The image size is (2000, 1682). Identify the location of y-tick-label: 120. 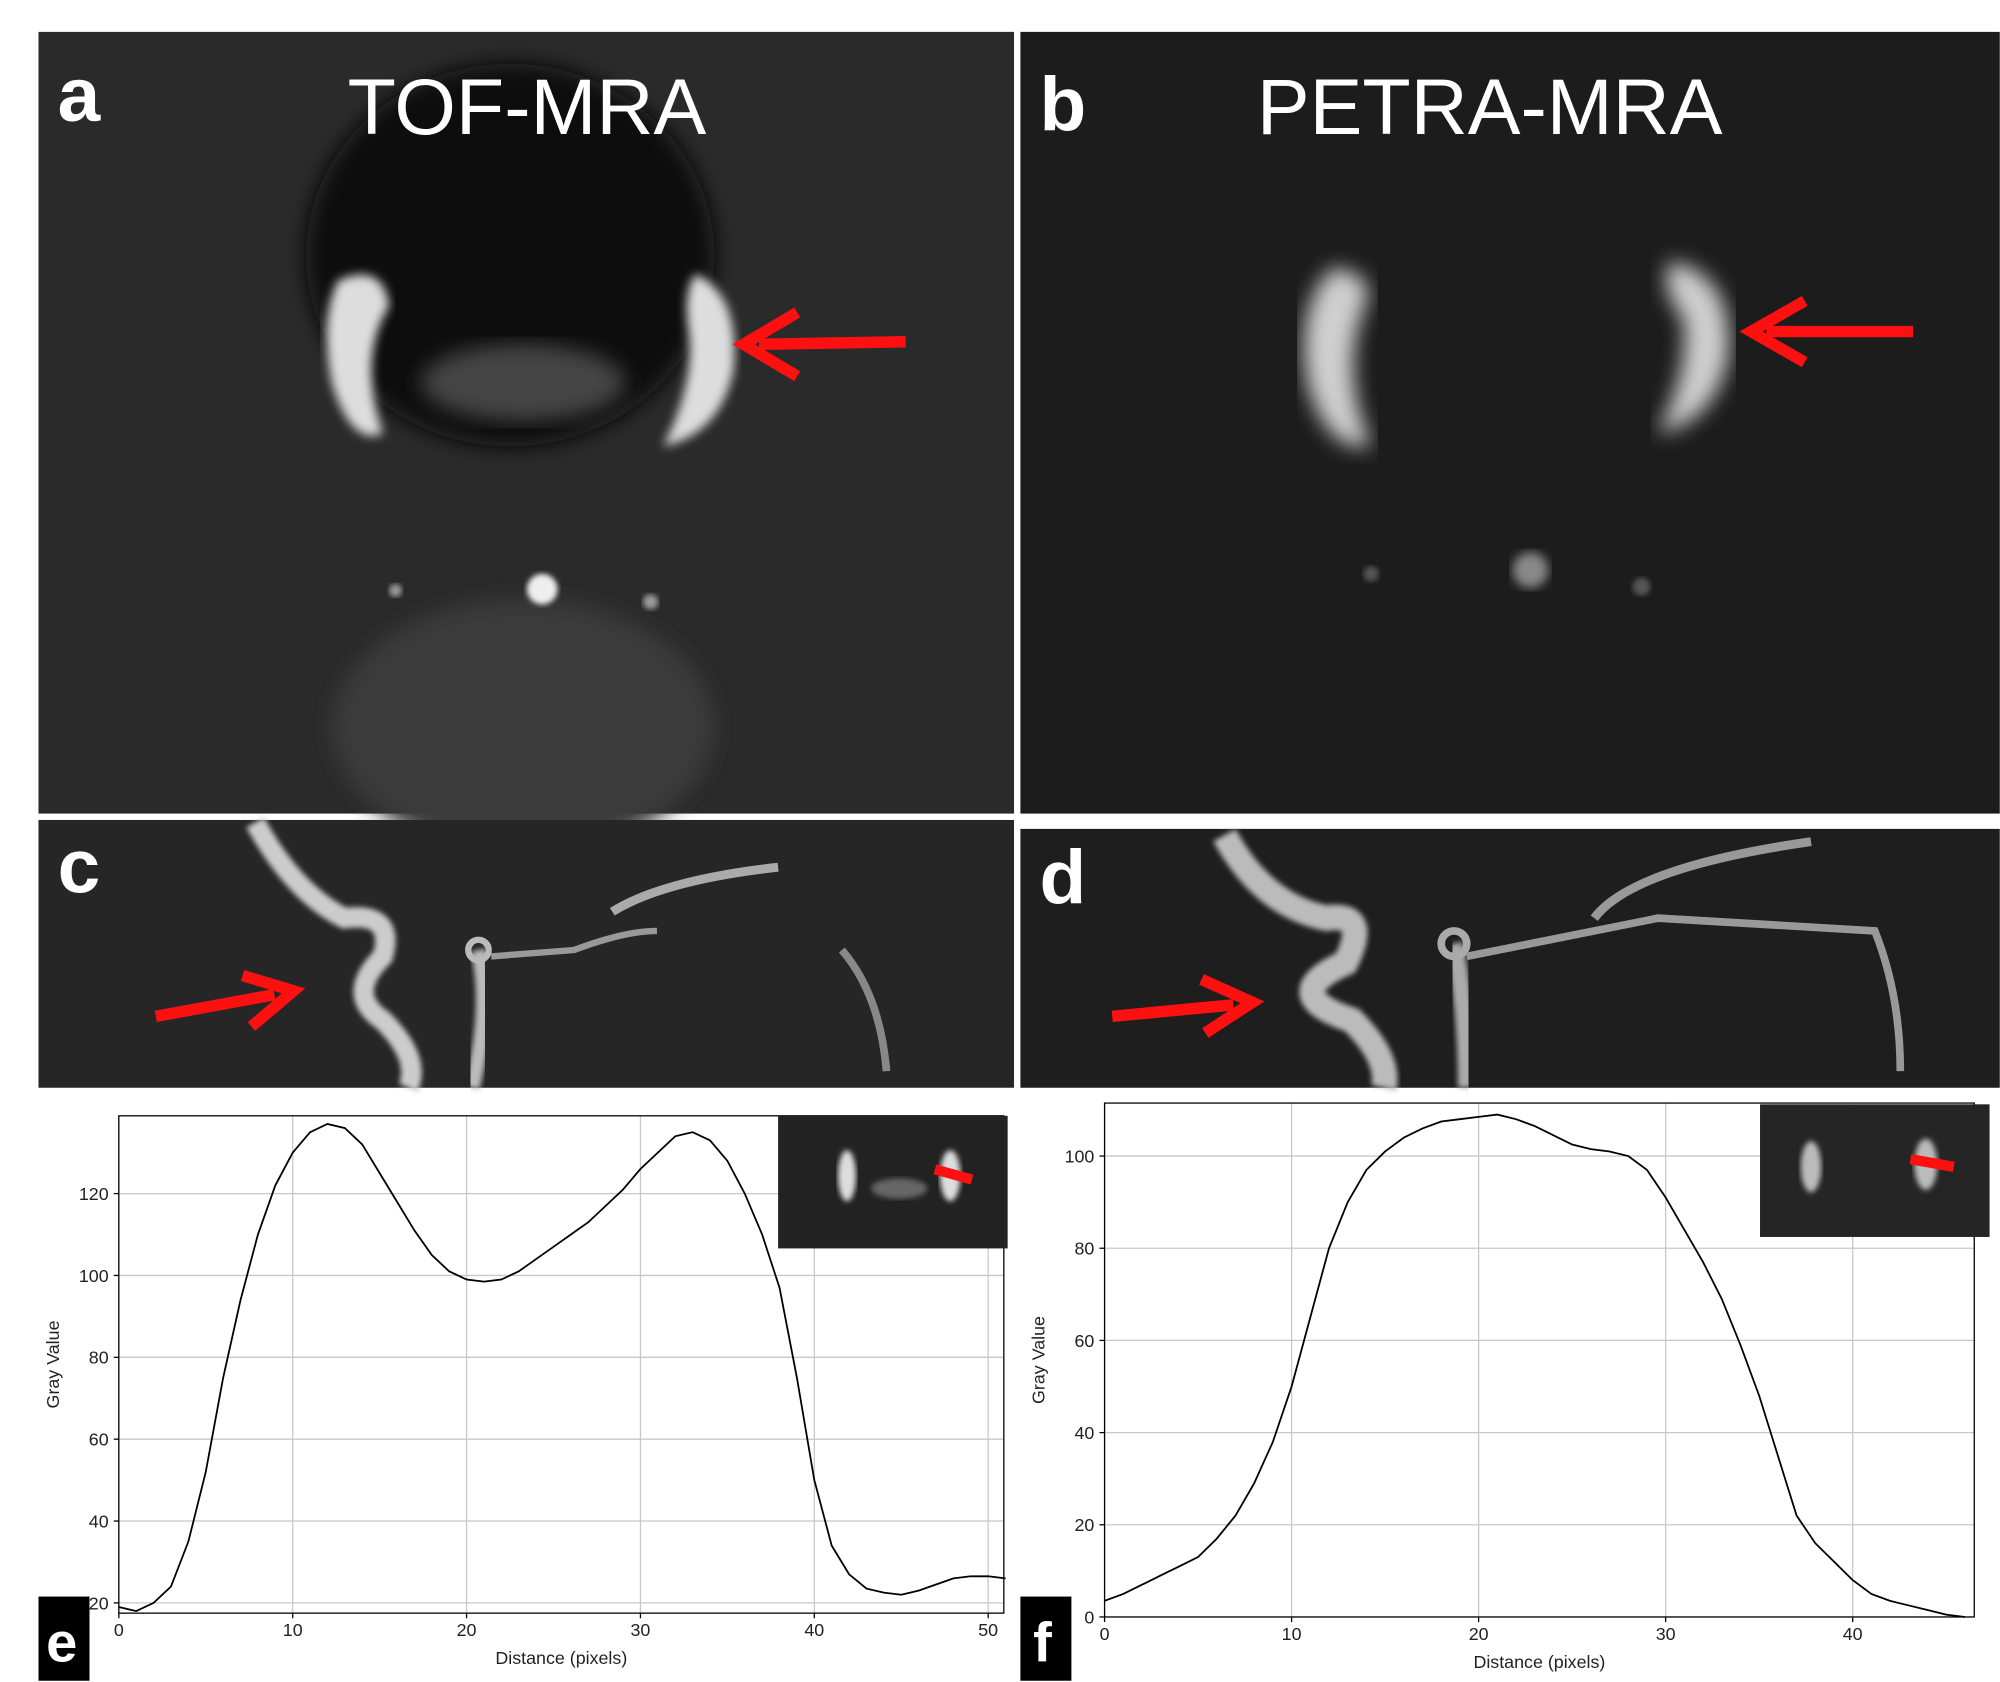
(94, 1194).